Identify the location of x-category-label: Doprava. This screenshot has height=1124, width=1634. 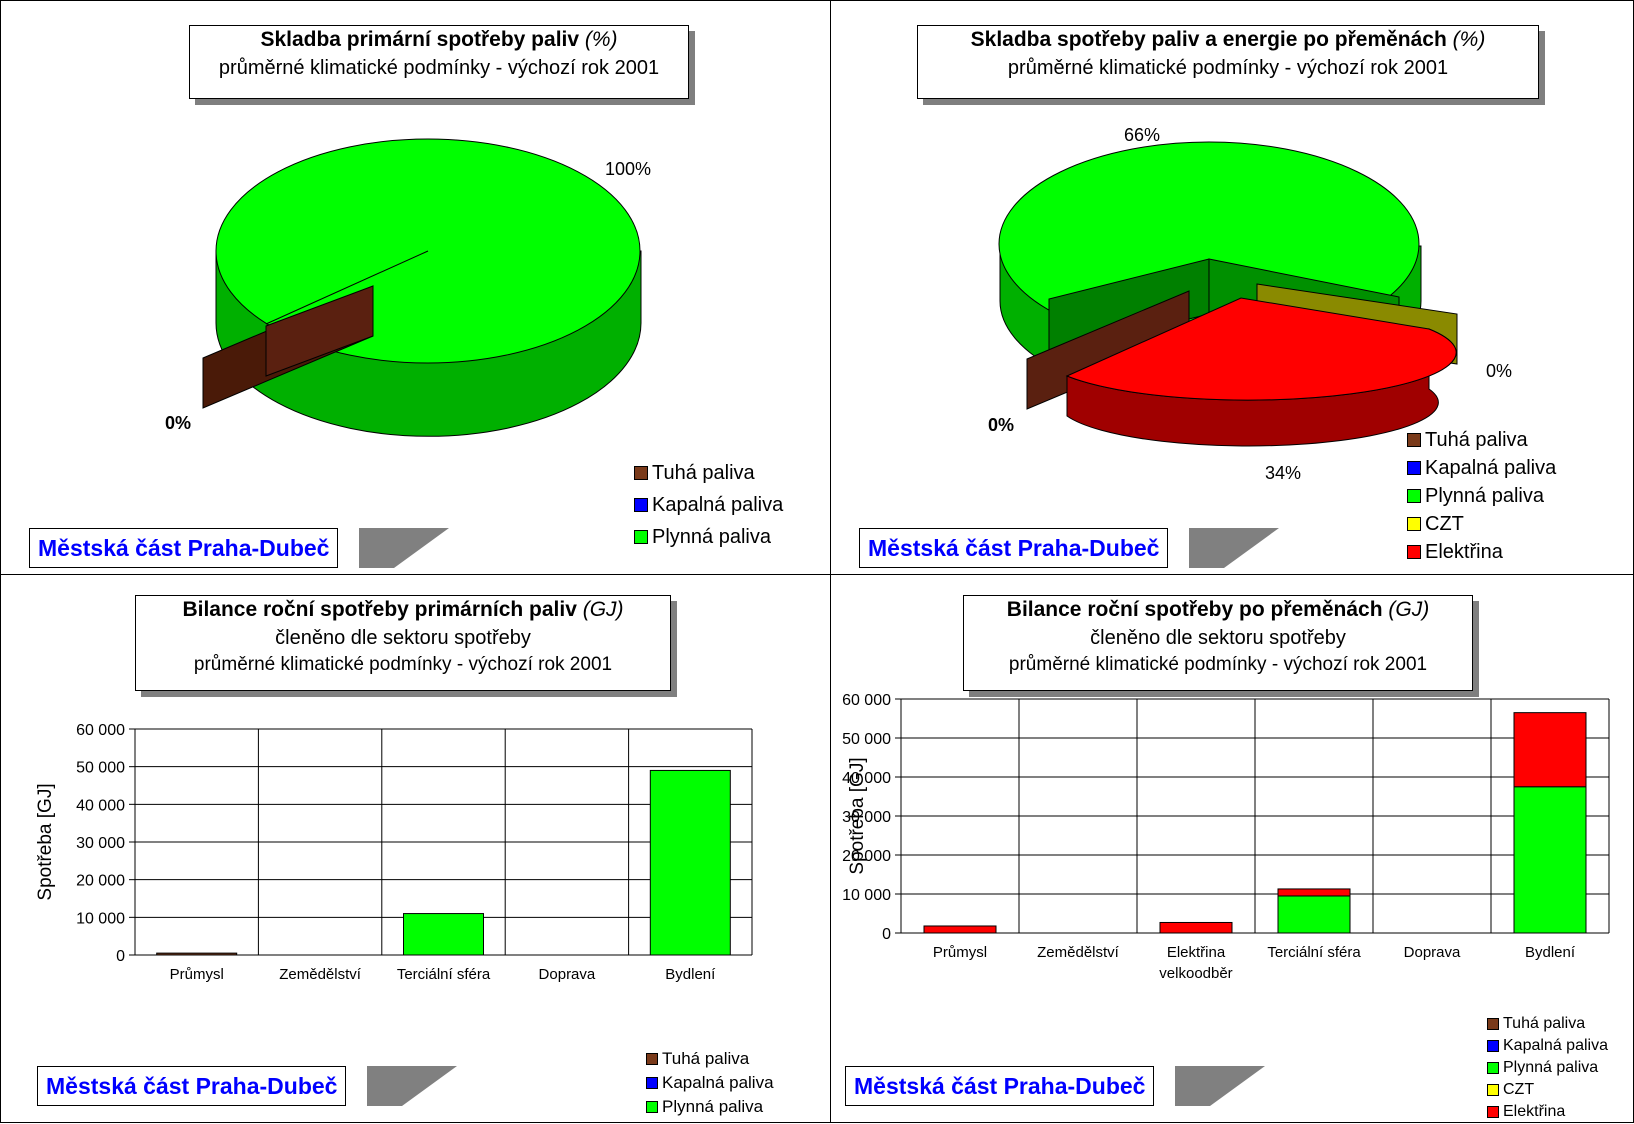
(567, 974).